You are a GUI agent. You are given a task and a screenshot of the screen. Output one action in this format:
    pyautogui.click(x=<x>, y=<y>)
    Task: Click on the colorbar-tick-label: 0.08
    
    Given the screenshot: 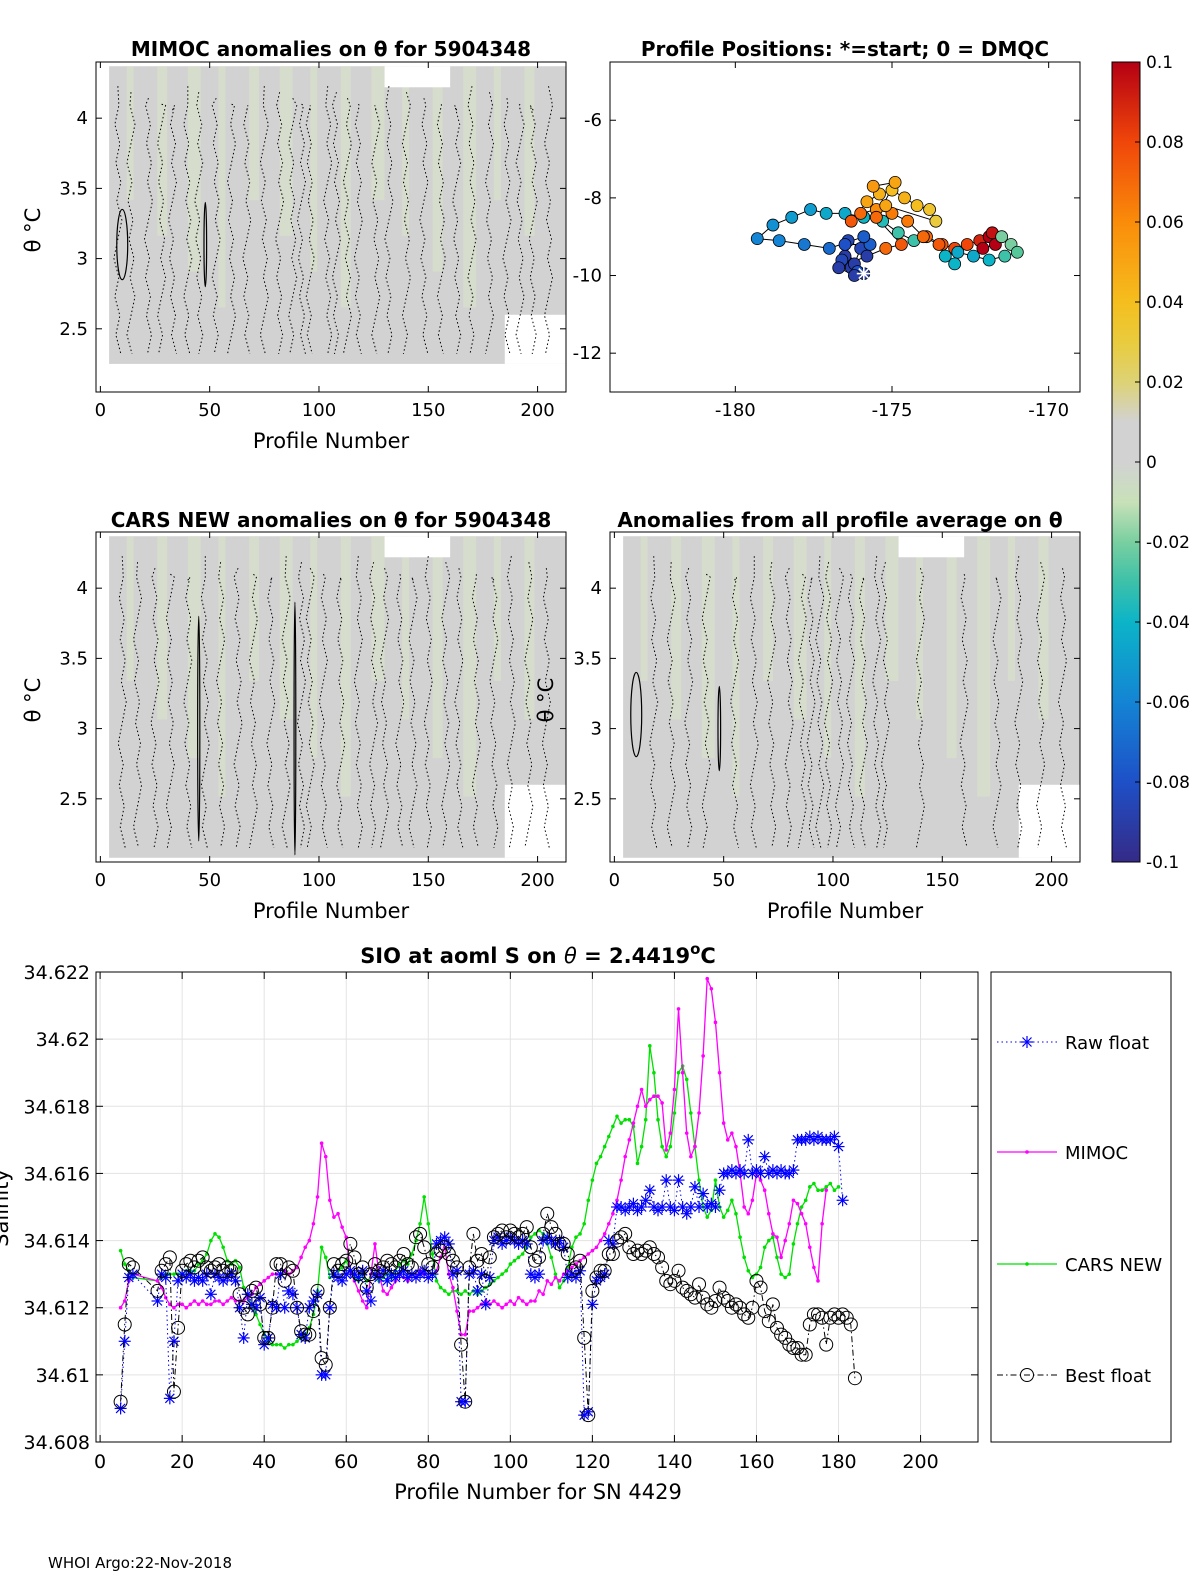 What is the action you would take?
    pyautogui.click(x=1165, y=143)
    